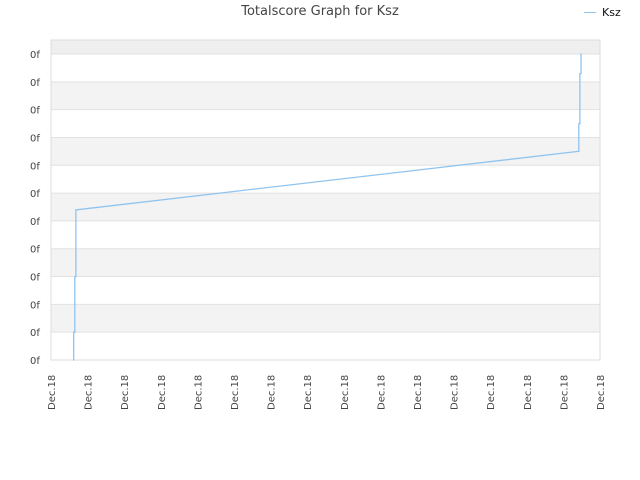 This screenshot has width=640, height=480. What do you see at coordinates (611, 12) in the screenshot?
I see `legend-label: Ksz` at bounding box center [611, 12].